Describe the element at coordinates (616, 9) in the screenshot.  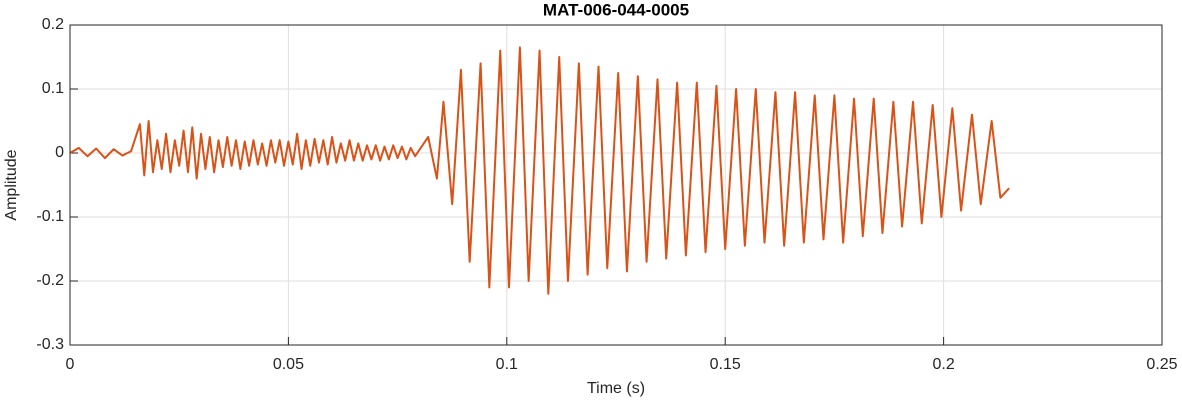
I see `chart-title: MAT-006-044-0005` at that location.